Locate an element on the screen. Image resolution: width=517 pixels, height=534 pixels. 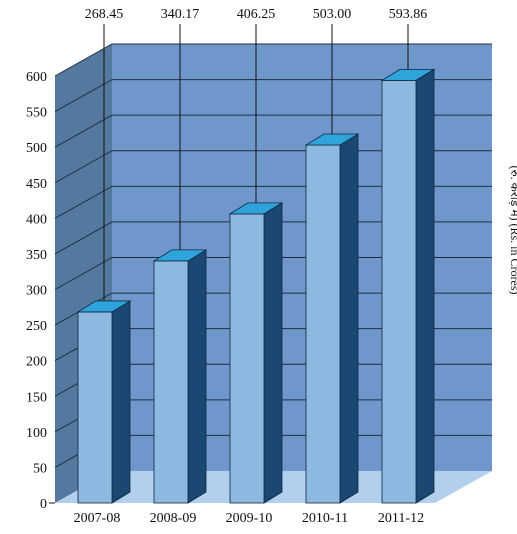
data-label: 406.25 is located at coordinates (256, 14).